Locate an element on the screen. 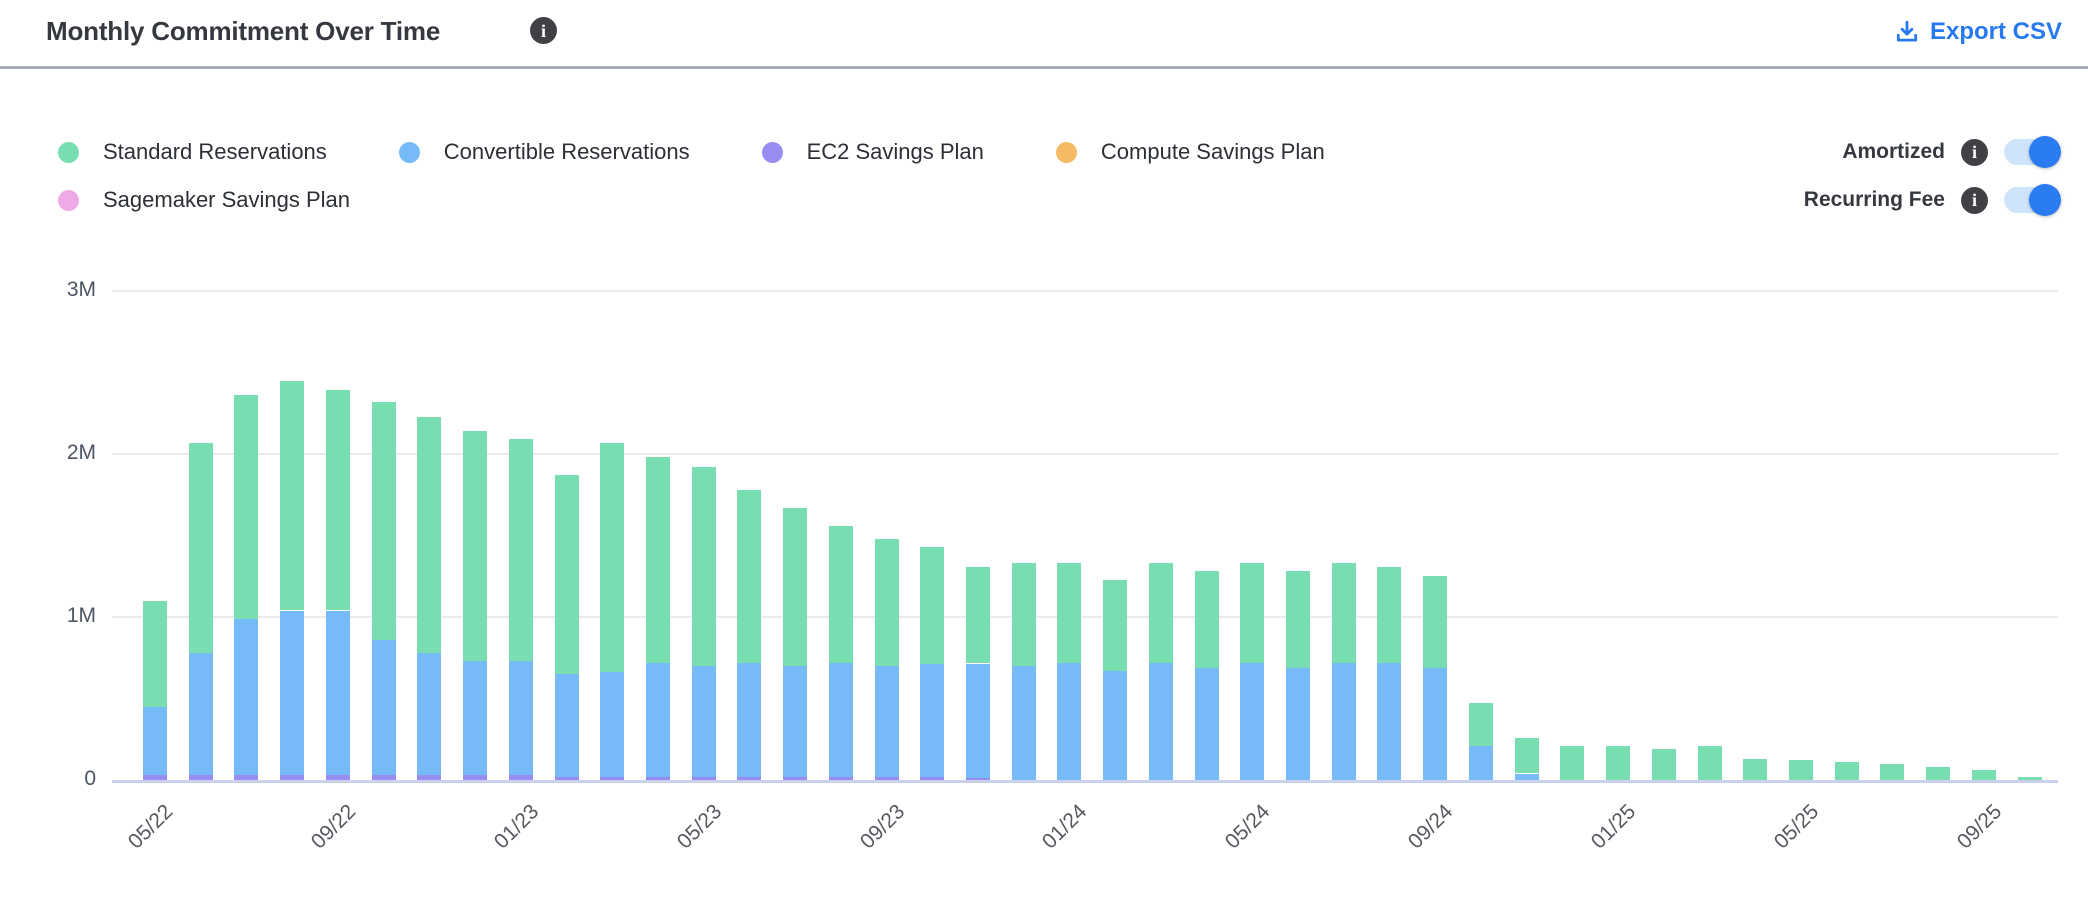  title-info-icon: i is located at coordinates (543, 30).